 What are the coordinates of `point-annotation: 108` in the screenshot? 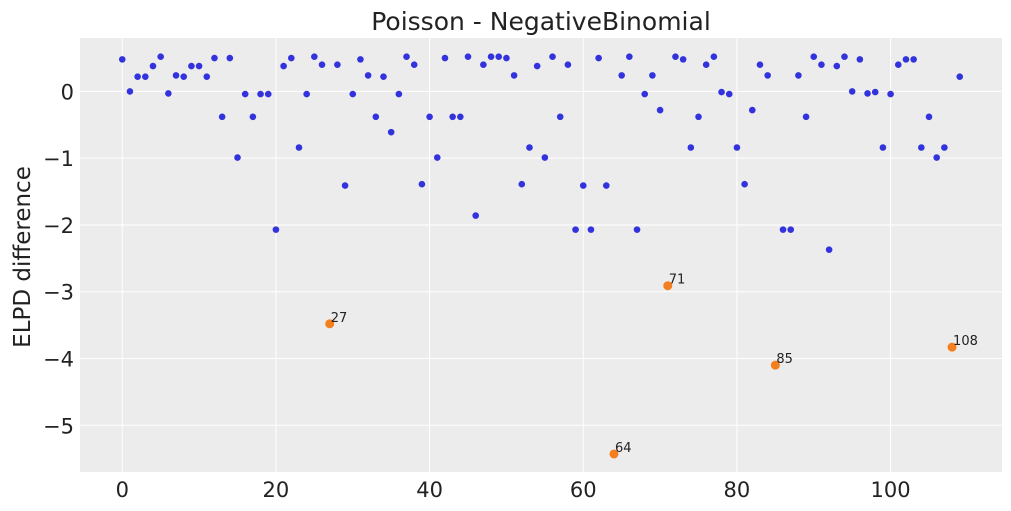 It's located at (965, 341).